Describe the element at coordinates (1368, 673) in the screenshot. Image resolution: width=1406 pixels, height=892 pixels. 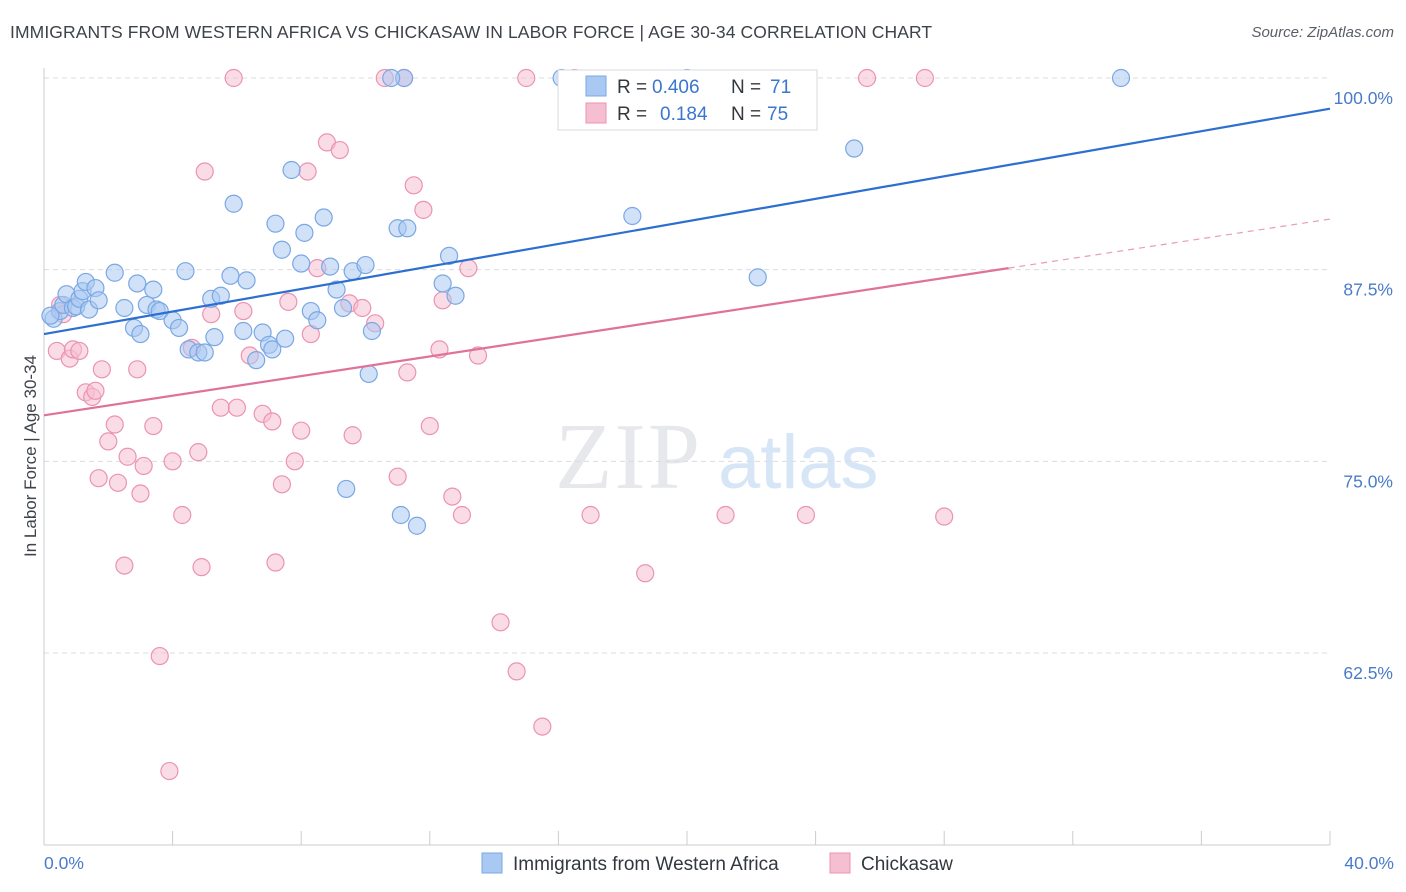
I see `y-tick-label: 62.5%` at that location.